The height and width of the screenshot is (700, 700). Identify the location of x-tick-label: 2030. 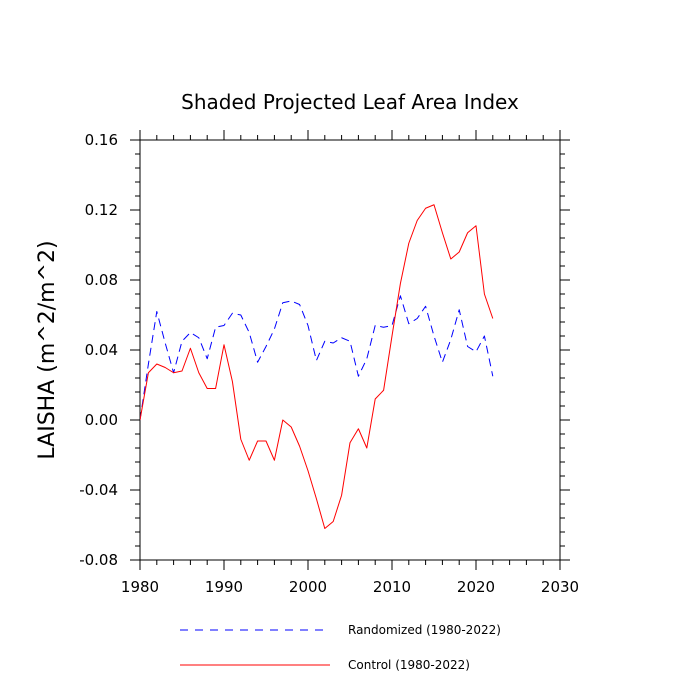
(560, 587).